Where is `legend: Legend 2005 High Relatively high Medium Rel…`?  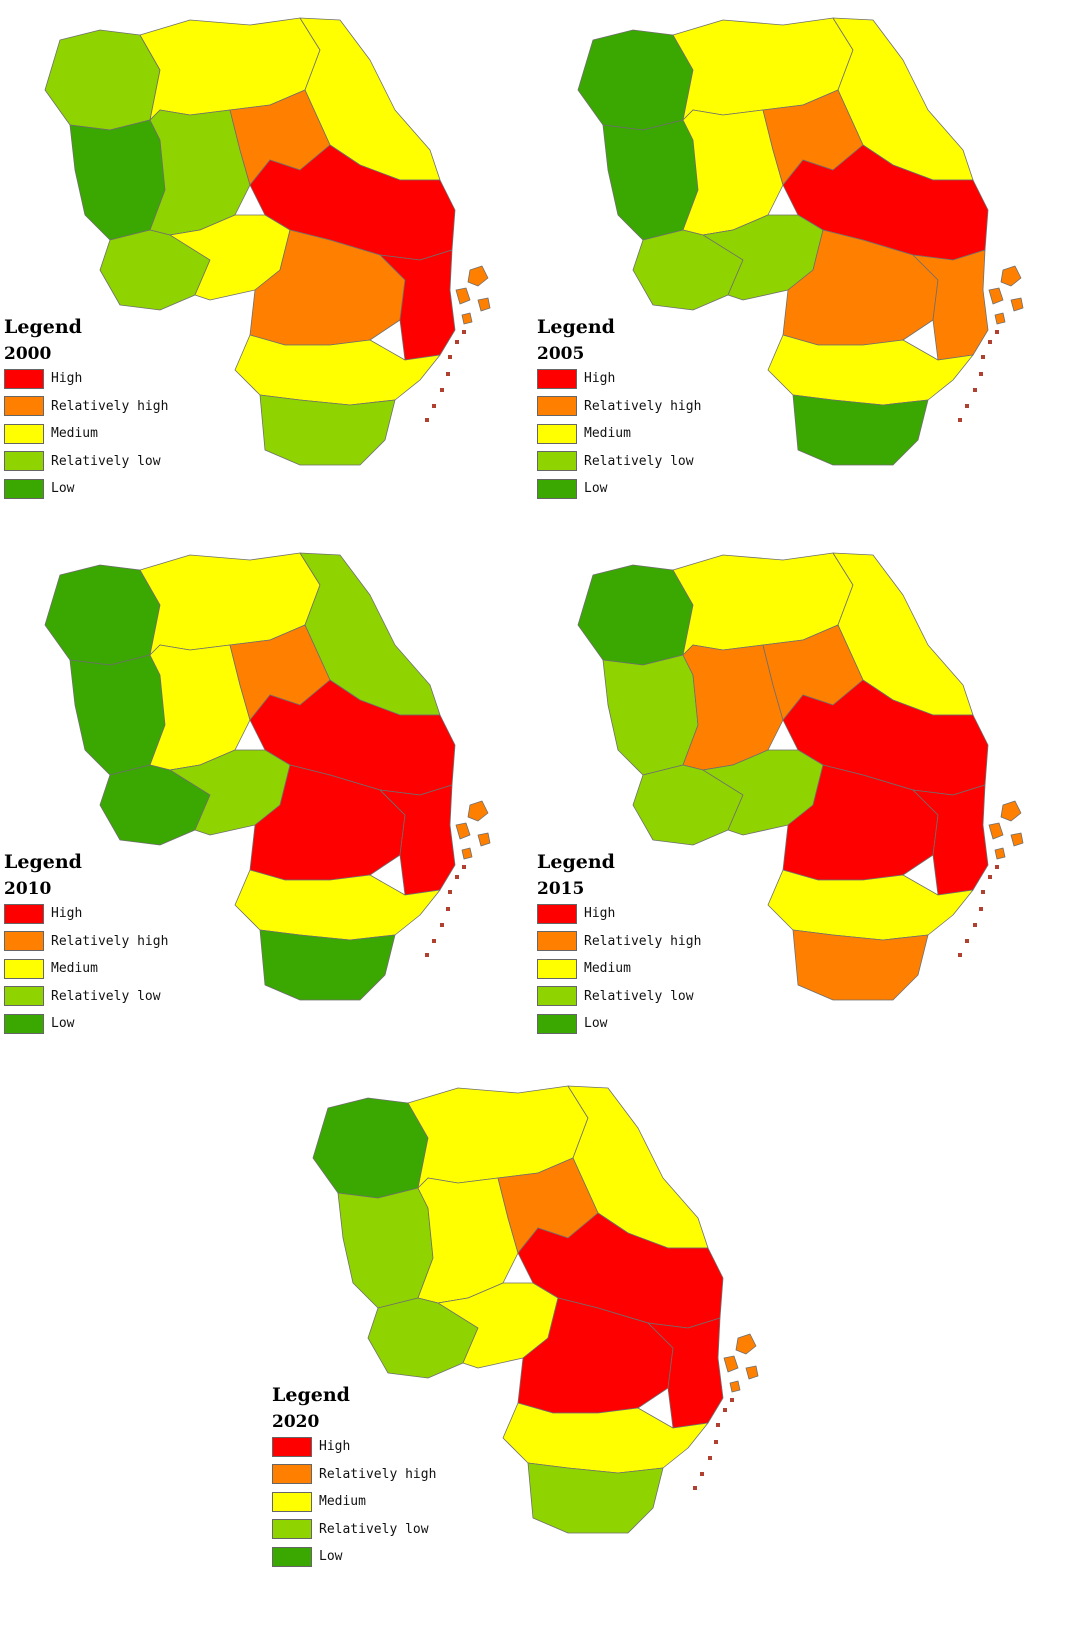
legend: Legend 2005 High Relatively high Medium Rel… is located at coordinates (619, 409).